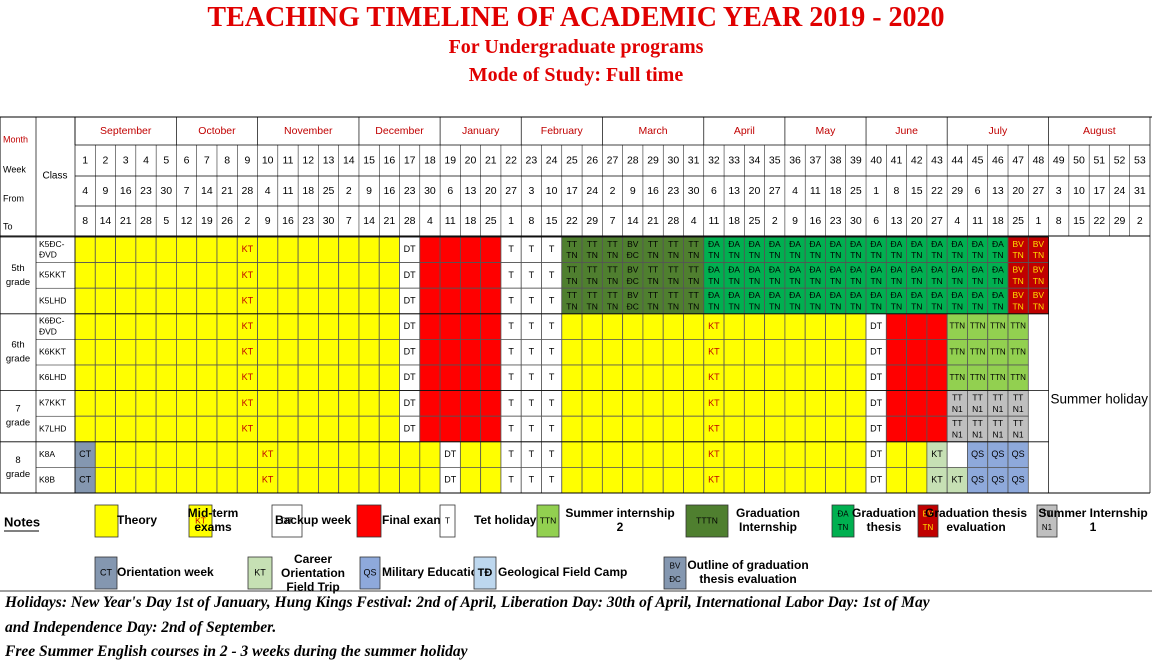  What do you see at coordinates (876, 191) in the screenshot?
I see `from-date: 1` at bounding box center [876, 191].